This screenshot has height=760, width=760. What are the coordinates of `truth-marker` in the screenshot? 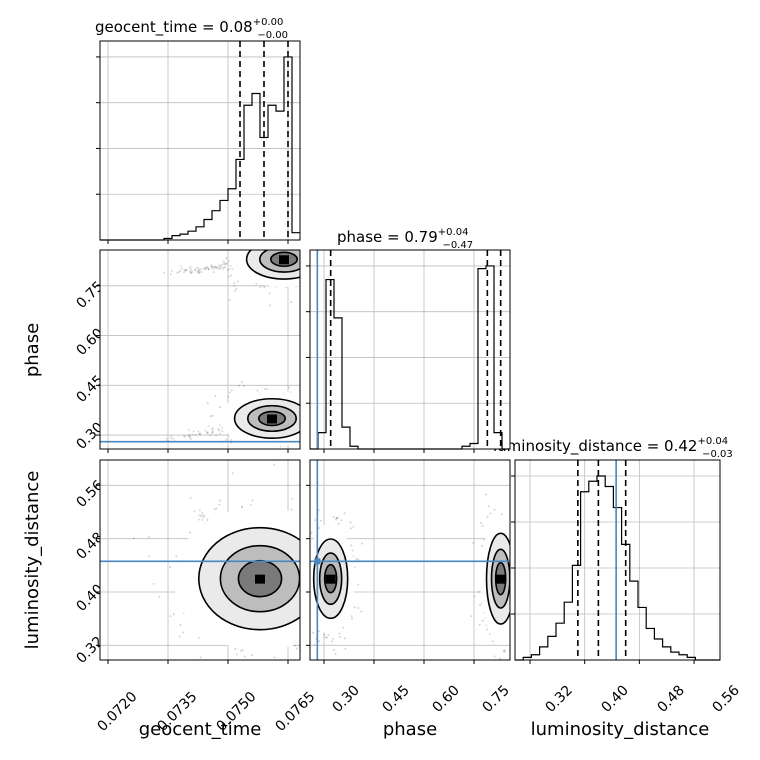 It's located at (317, 561).